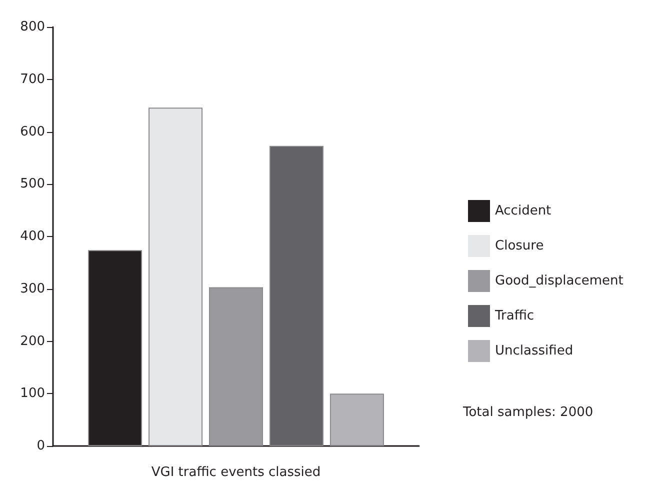 This screenshot has width=653, height=492. I want to click on x-axis-title: VGI traffic events classied, so click(236, 472).